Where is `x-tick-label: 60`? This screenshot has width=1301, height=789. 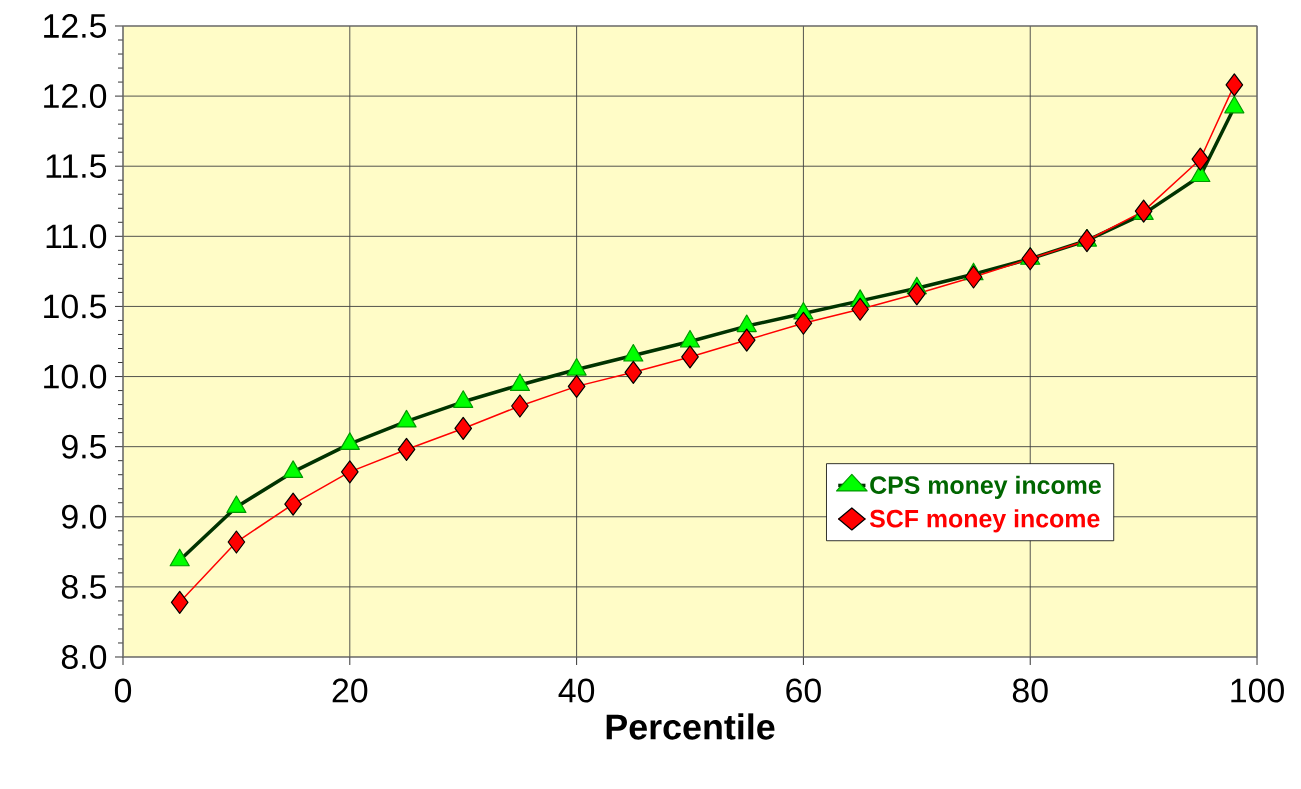 x-tick-label: 60 is located at coordinates (803, 690).